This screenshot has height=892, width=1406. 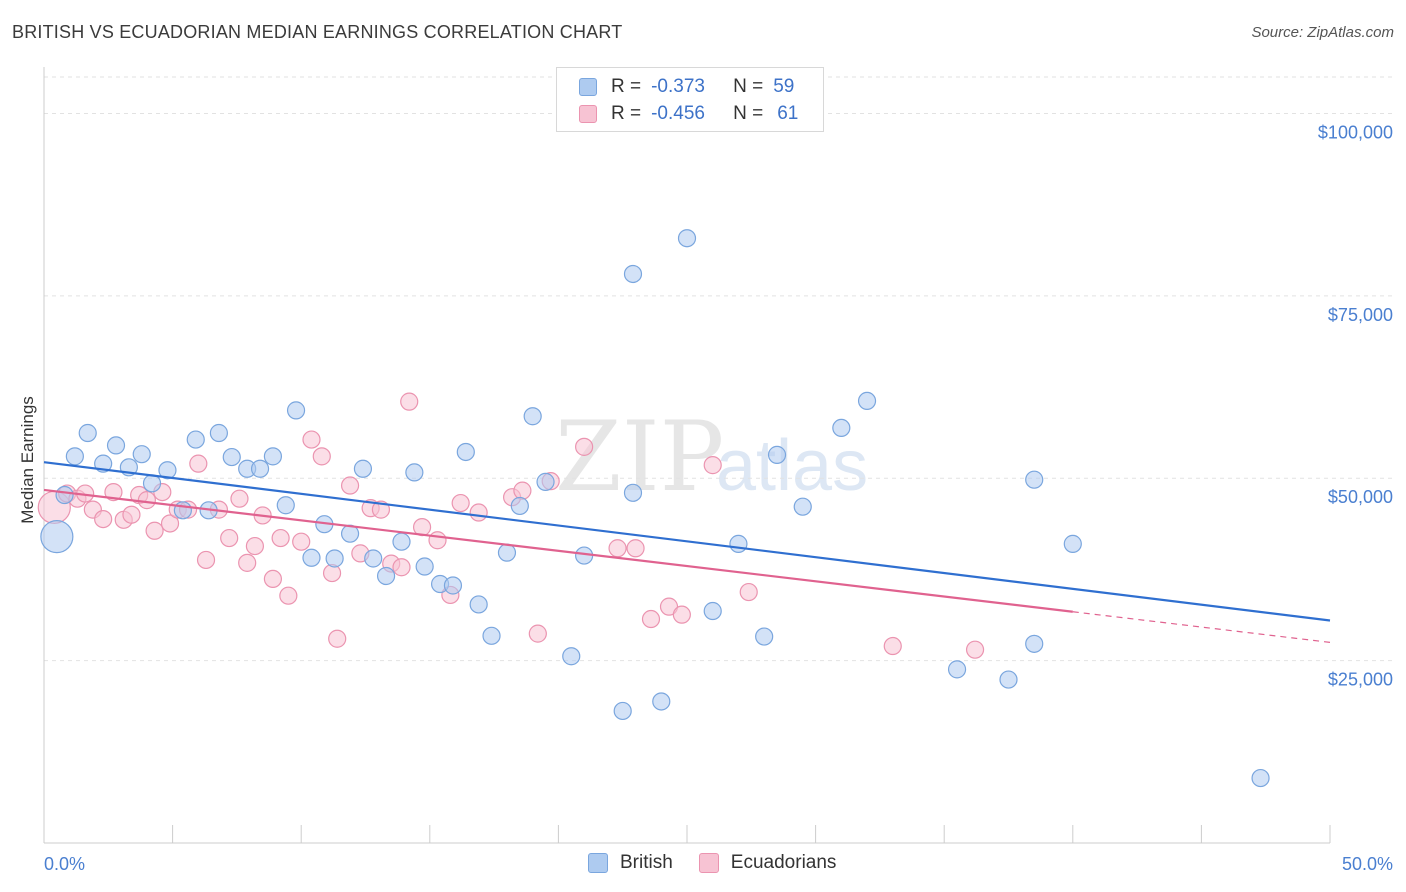 What do you see at coordinates (626, 113) in the screenshot?
I see `ecuadorian-r-label: R =` at bounding box center [626, 113].